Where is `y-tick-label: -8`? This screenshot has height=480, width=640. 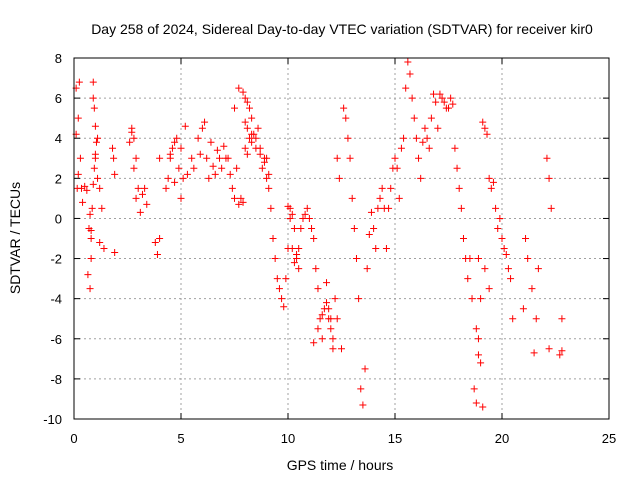
y-tick-label: -8 is located at coordinates (56, 379).